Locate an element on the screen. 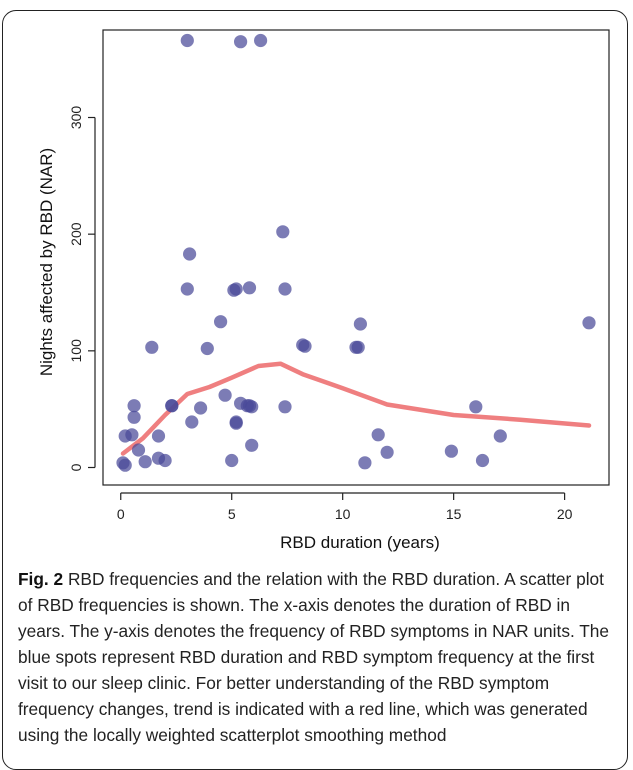 This screenshot has width=633, height=770. trend-layer is located at coordinates (356, 408).